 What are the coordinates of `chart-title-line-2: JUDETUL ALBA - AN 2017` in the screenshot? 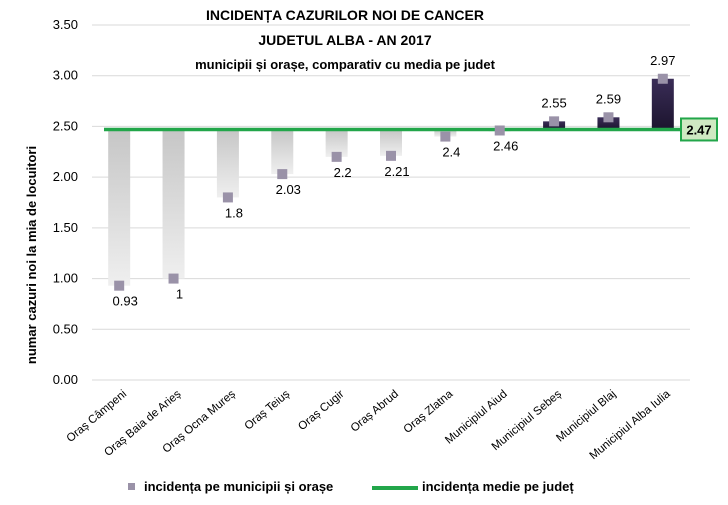 It's located at (344, 40).